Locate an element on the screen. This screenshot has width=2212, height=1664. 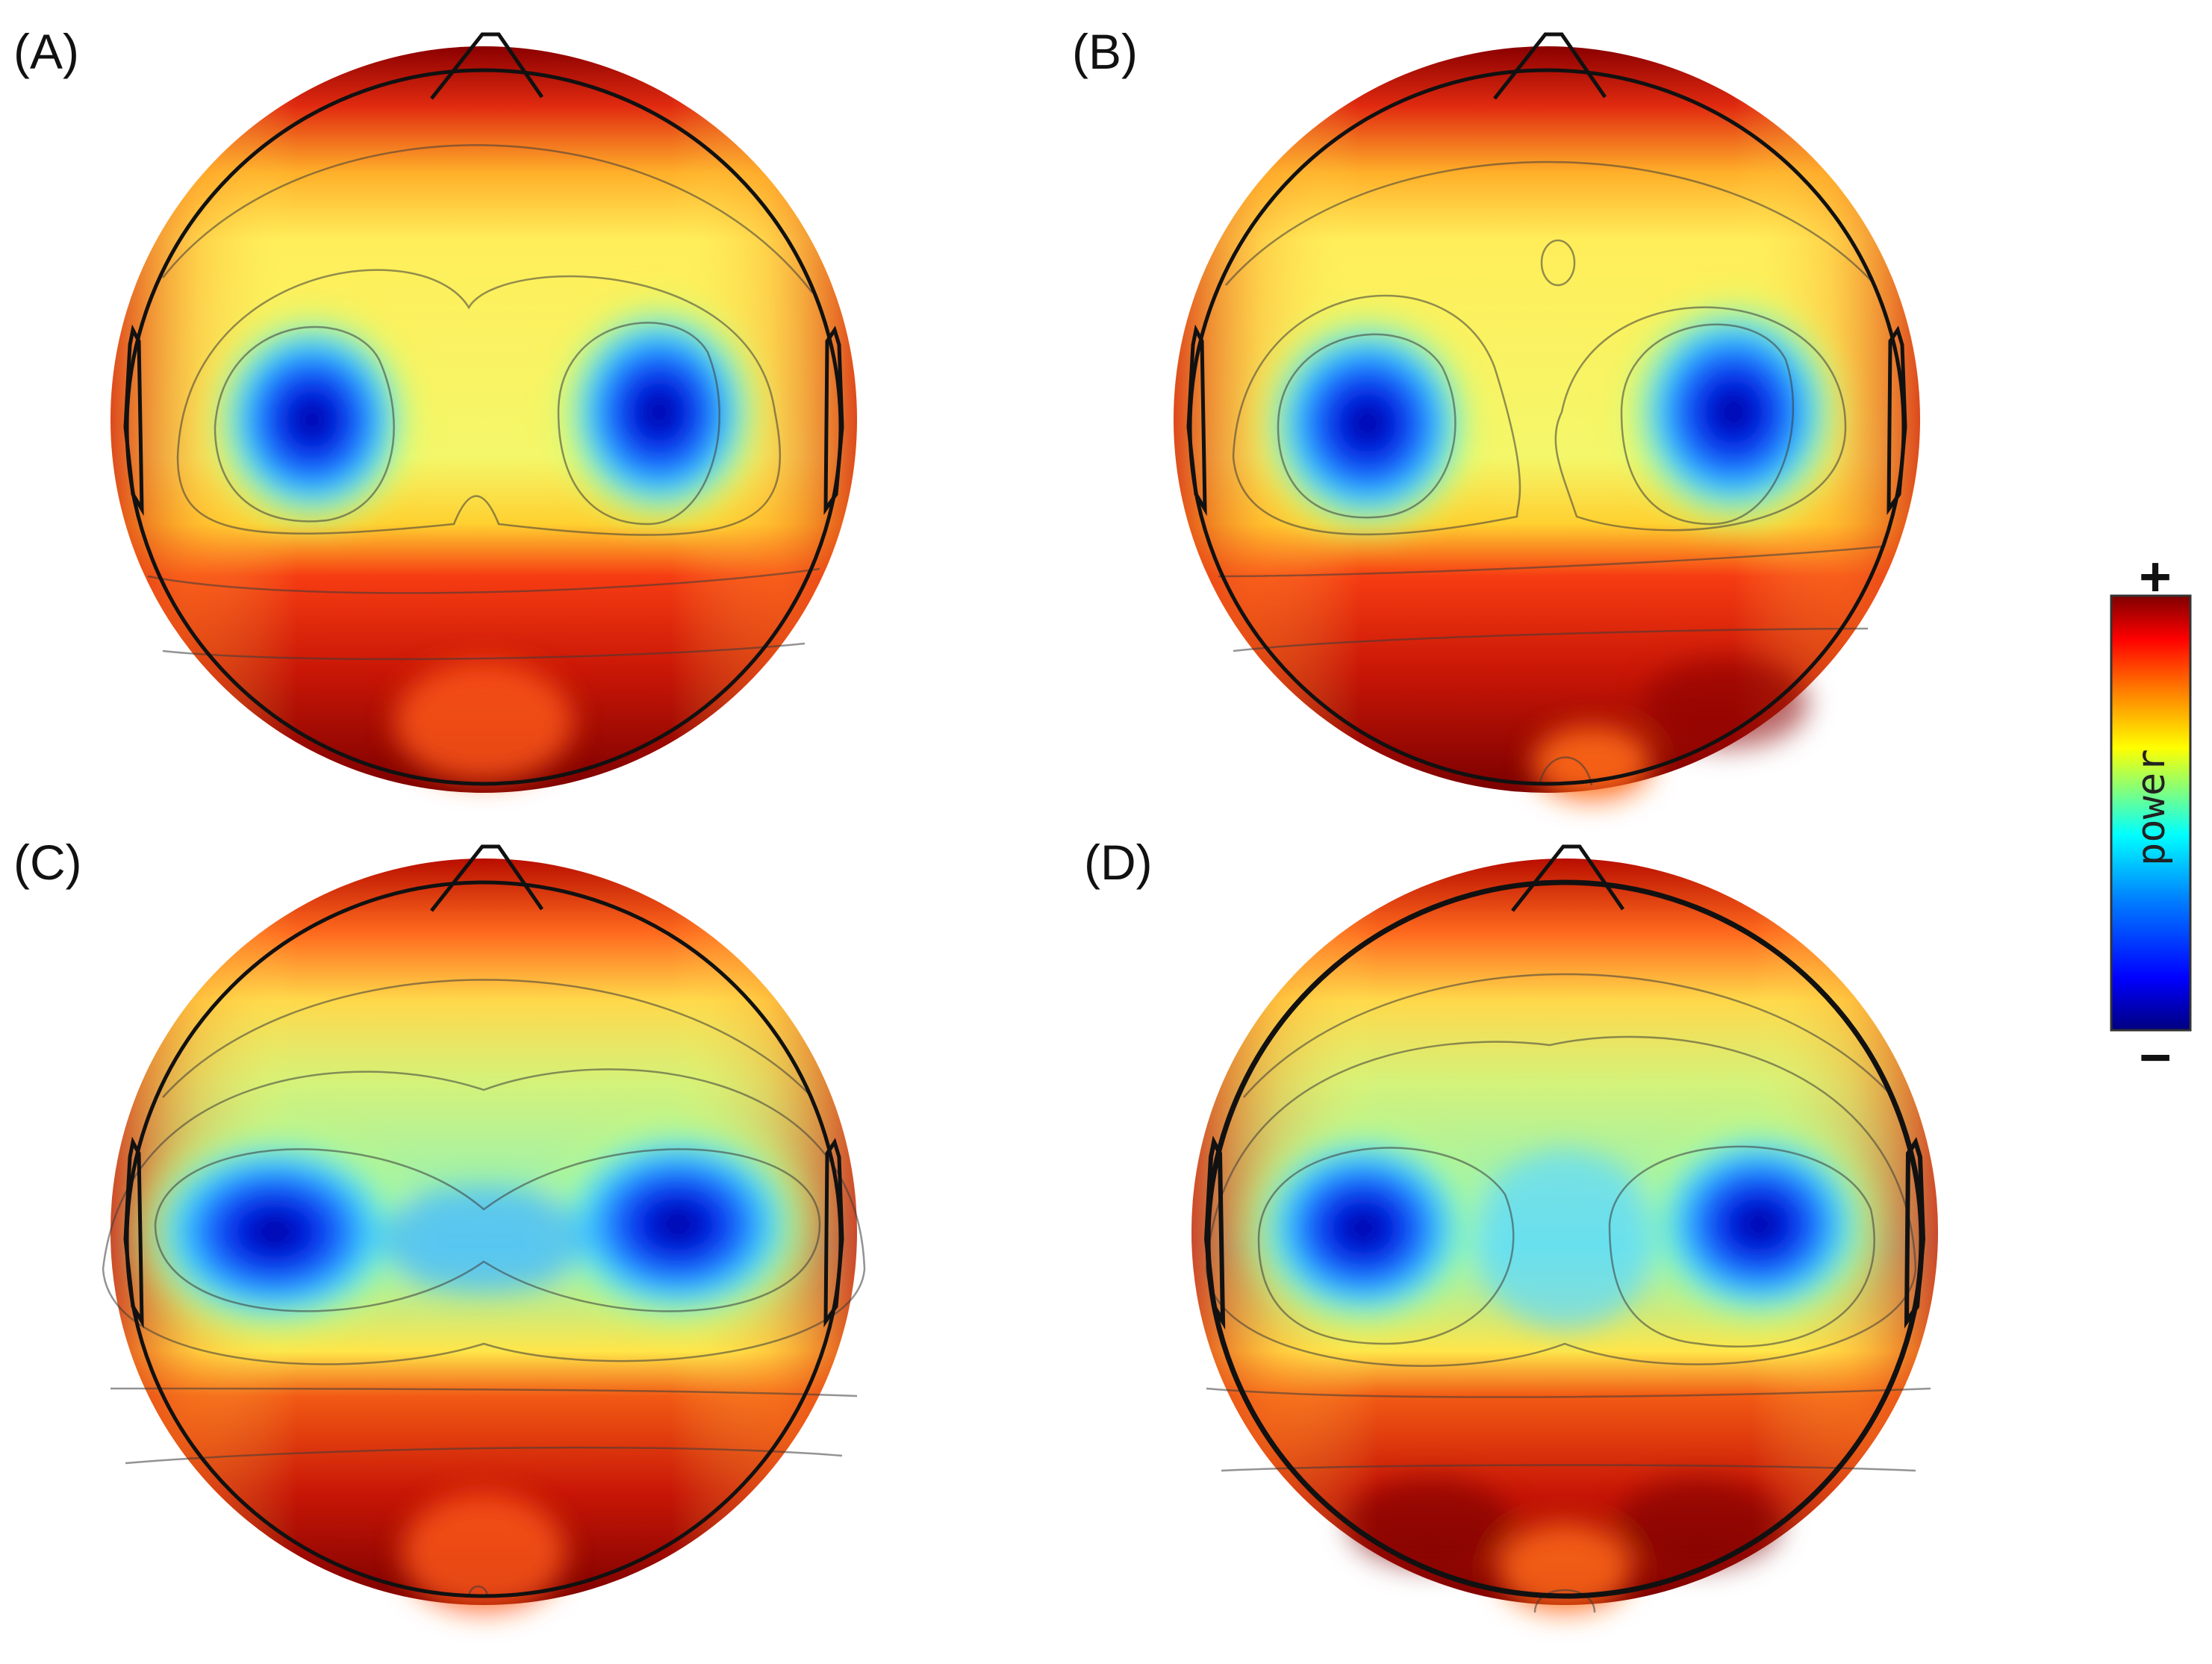
colorbar is located at coordinates (2151, 813).